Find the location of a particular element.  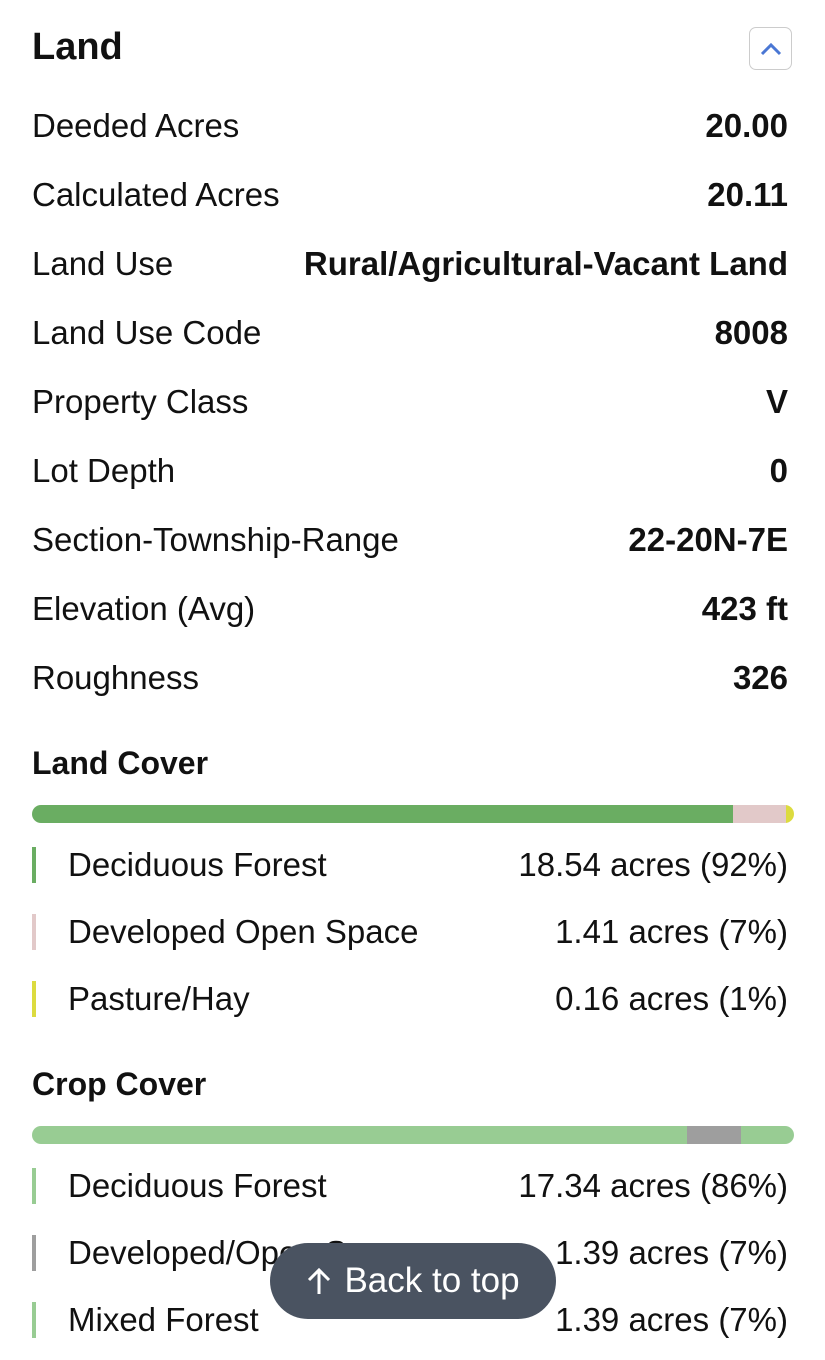

field-row: Calculated Acres 20.11 is located at coordinates (410, 195).